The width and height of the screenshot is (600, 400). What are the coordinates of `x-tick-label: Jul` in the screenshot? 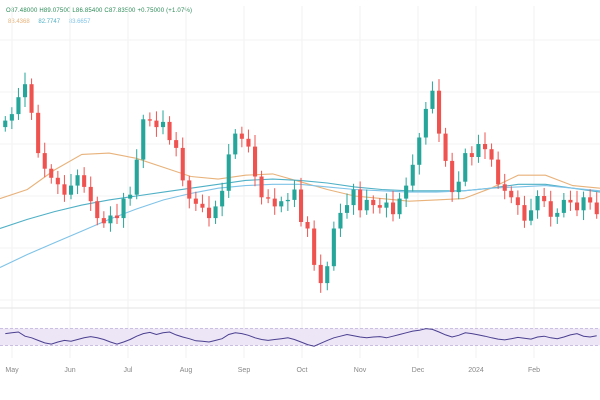 It's located at (128, 370).